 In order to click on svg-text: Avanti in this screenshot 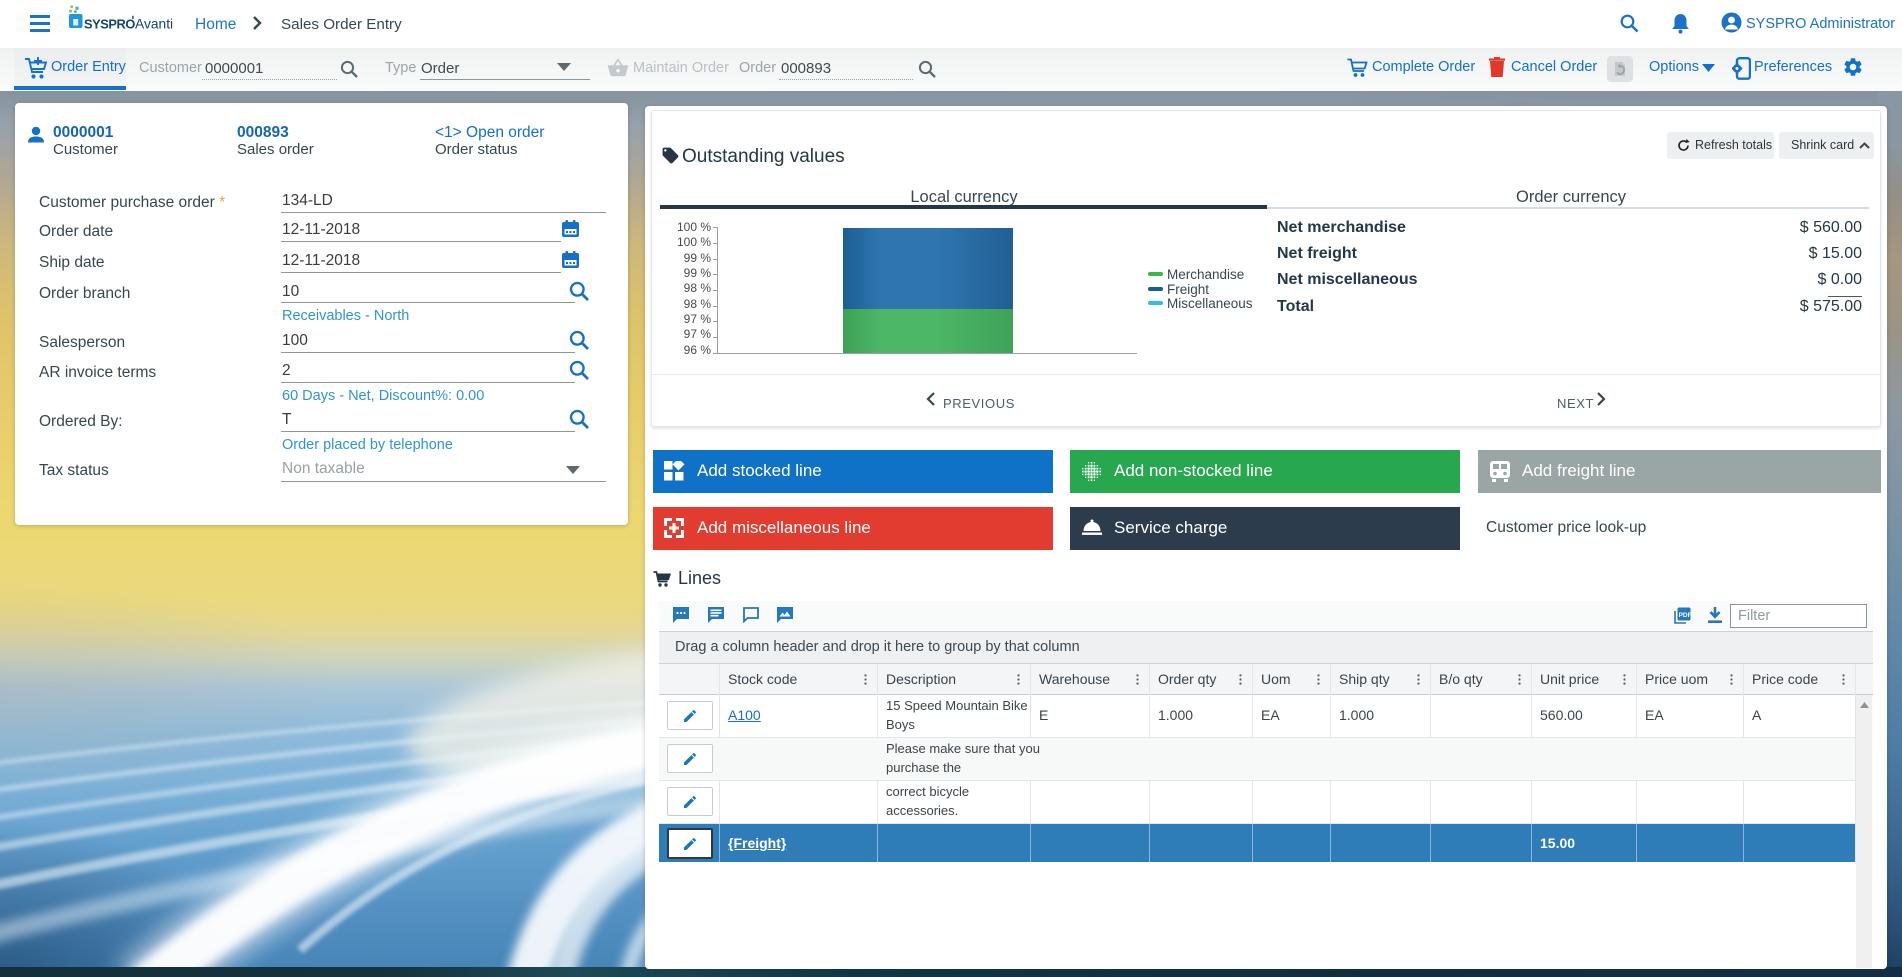, I will do `click(154, 24)`.